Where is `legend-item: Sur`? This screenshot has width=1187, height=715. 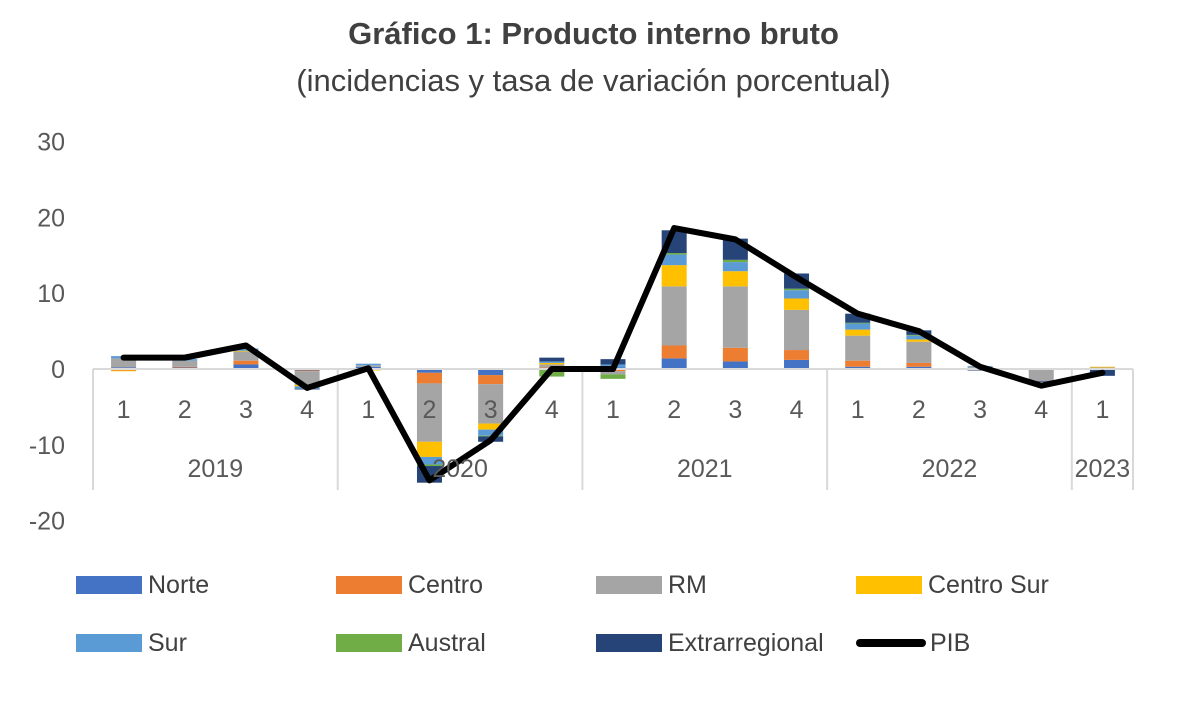 legend-item: Sur is located at coordinates (131, 643).